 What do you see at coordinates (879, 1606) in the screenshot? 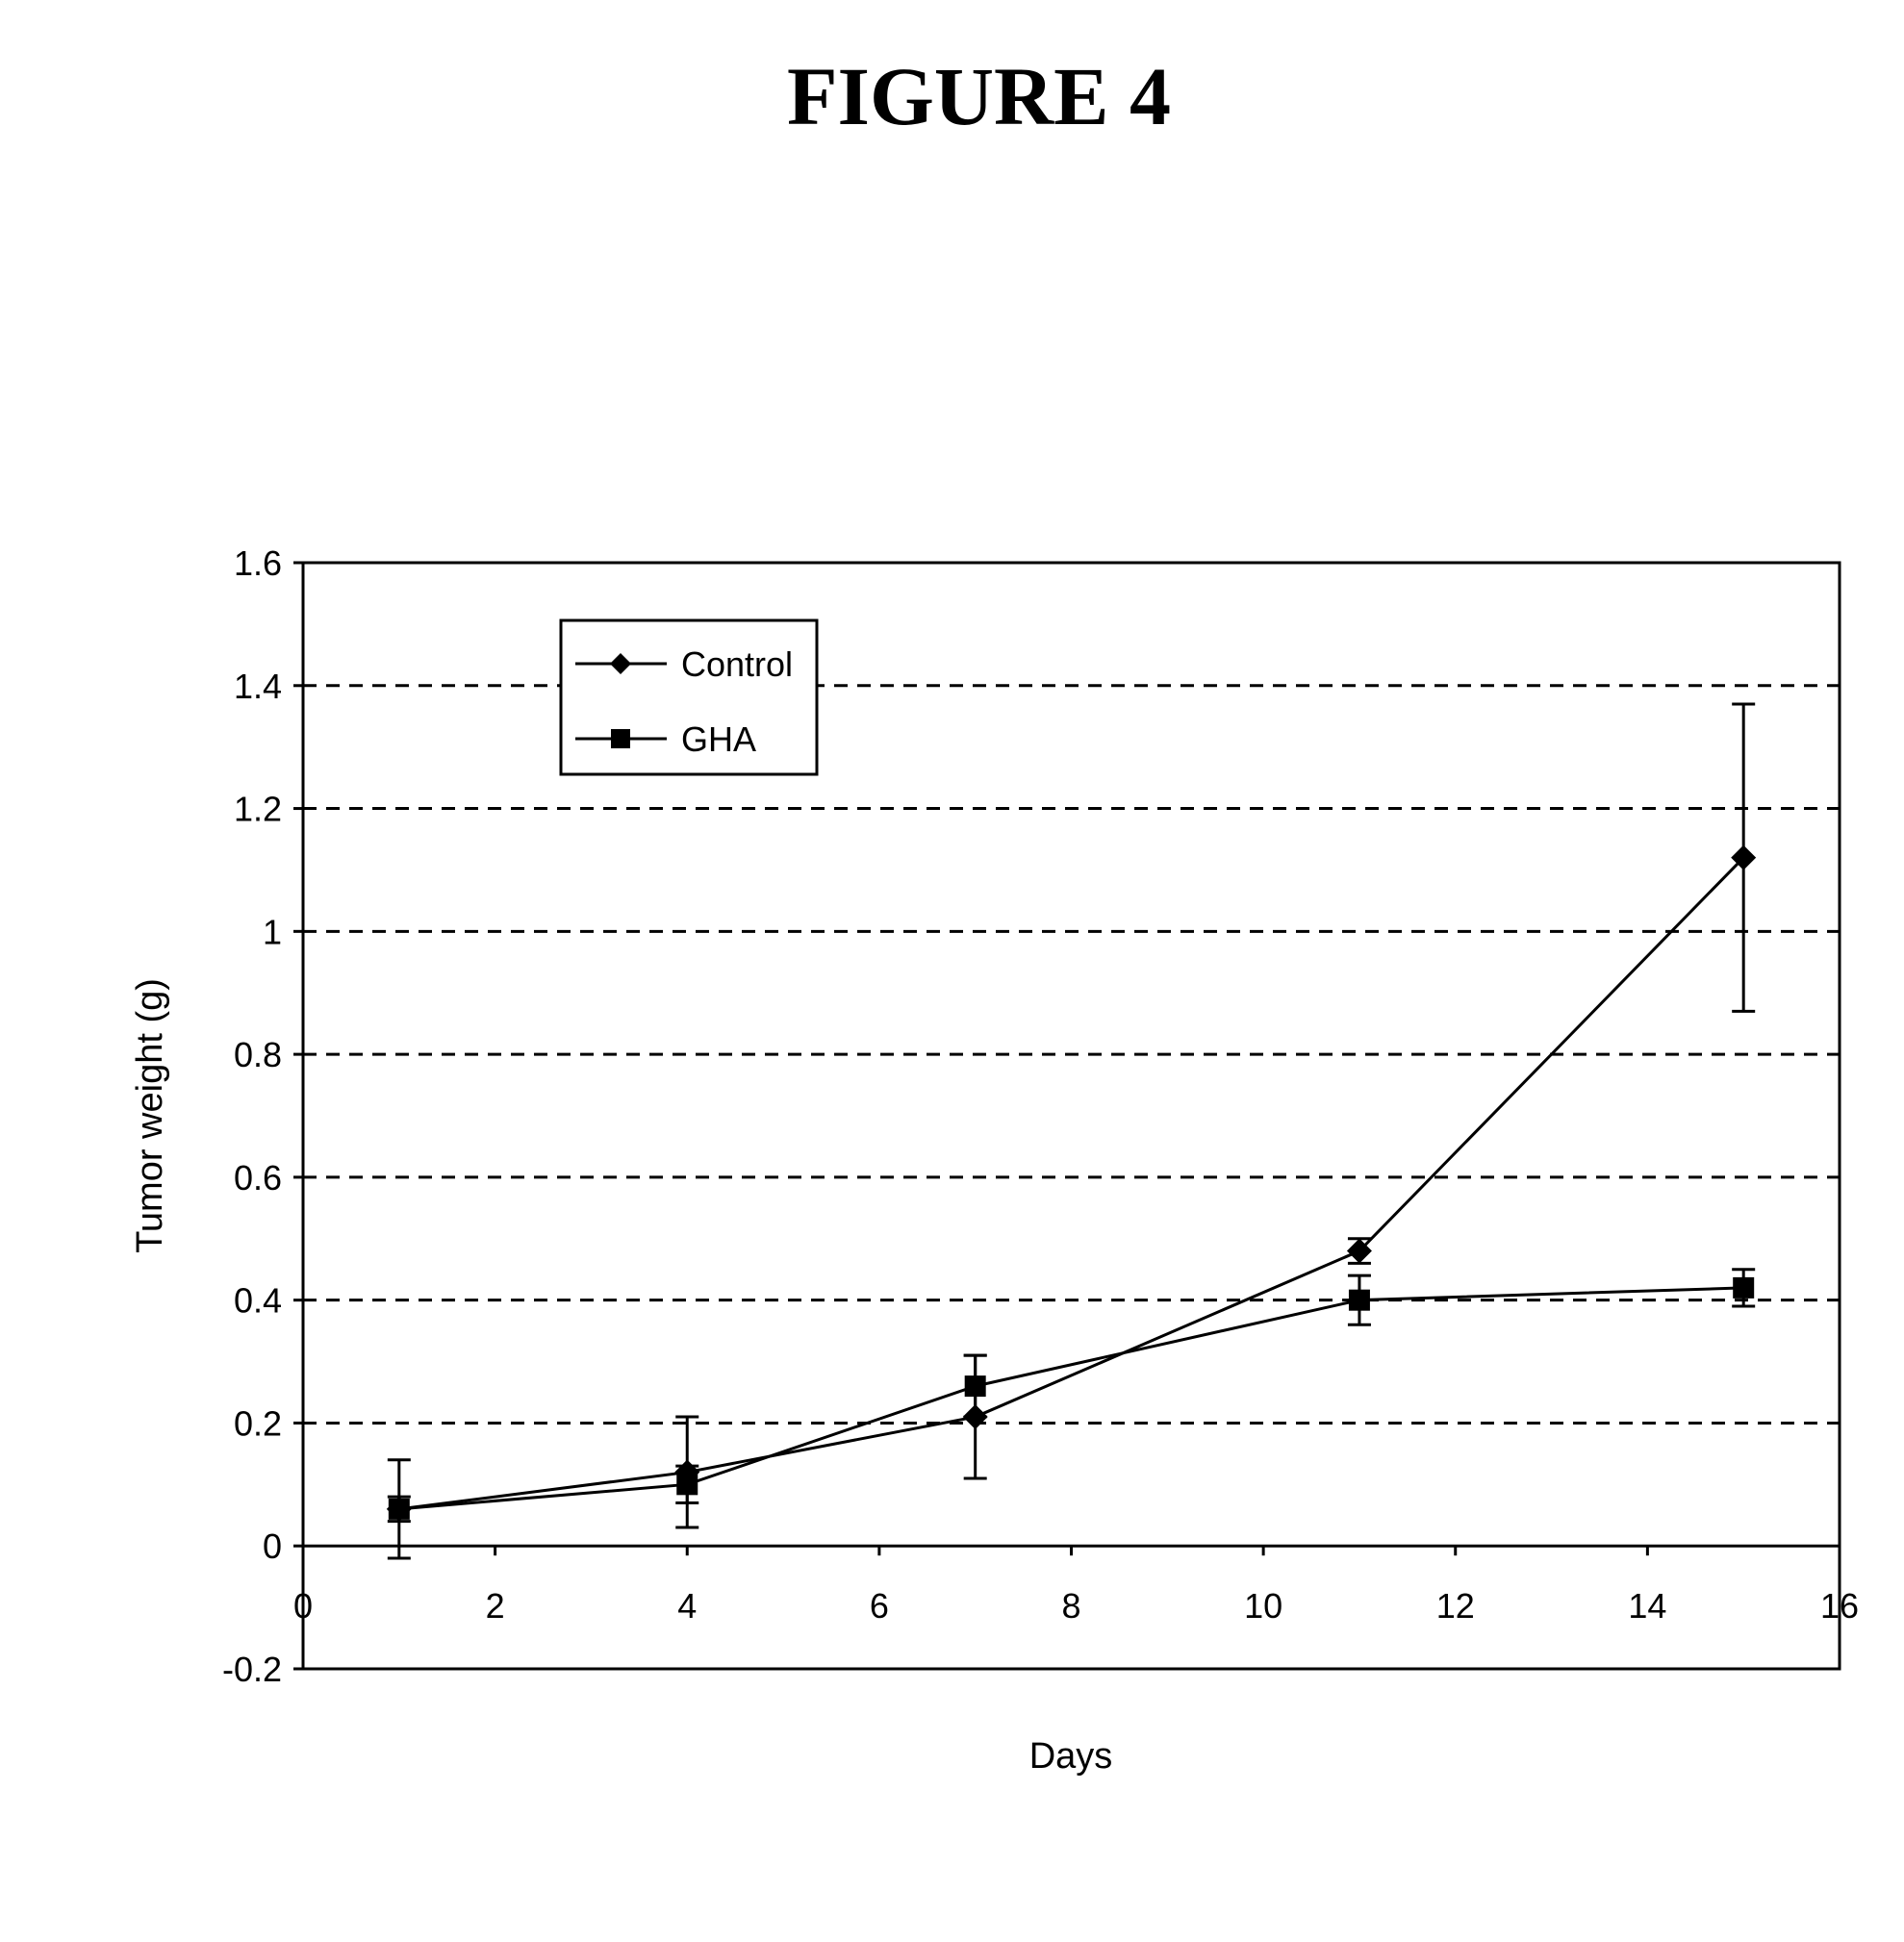
I see `x-tick-label-3: 6` at bounding box center [879, 1606].